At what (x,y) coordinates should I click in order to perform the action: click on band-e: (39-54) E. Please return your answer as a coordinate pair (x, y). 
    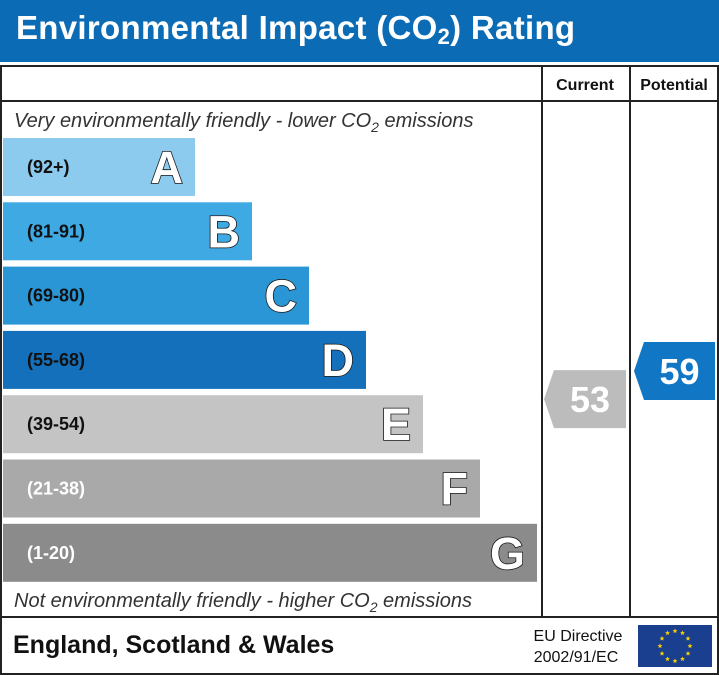
    Looking at the image, I should click on (213, 424).